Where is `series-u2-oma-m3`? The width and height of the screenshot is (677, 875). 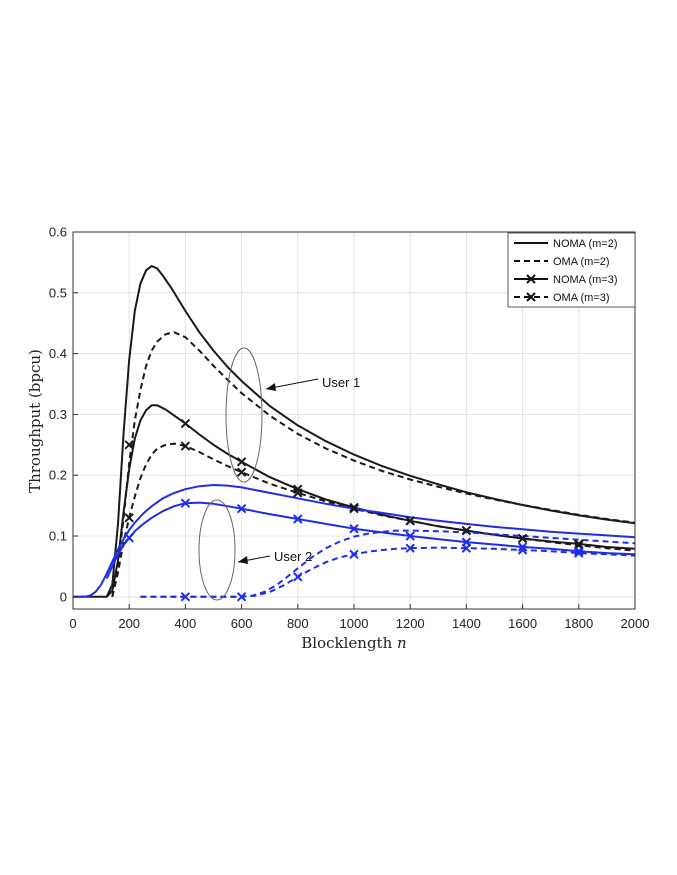
series-u2-oma-m3 is located at coordinates (388, 572).